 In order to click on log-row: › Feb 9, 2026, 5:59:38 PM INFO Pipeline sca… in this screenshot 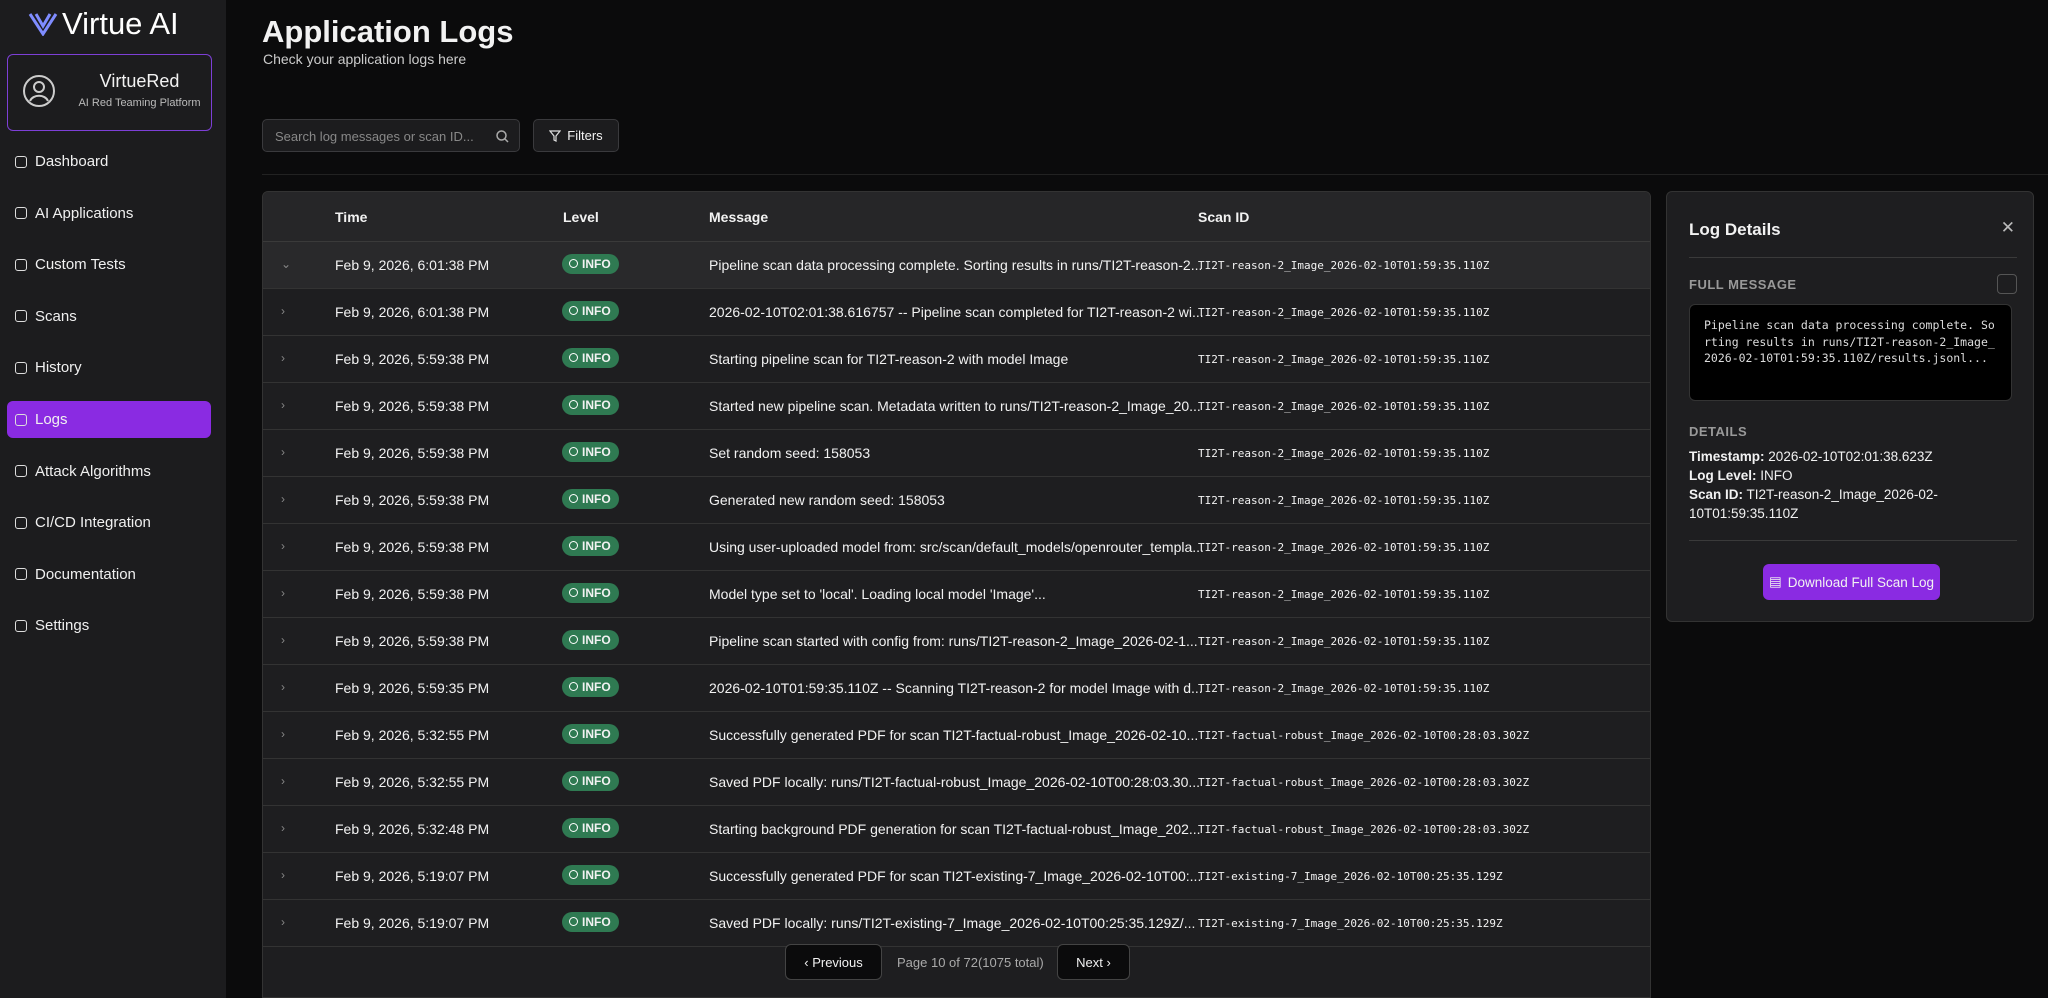, I will do `click(956, 641)`.